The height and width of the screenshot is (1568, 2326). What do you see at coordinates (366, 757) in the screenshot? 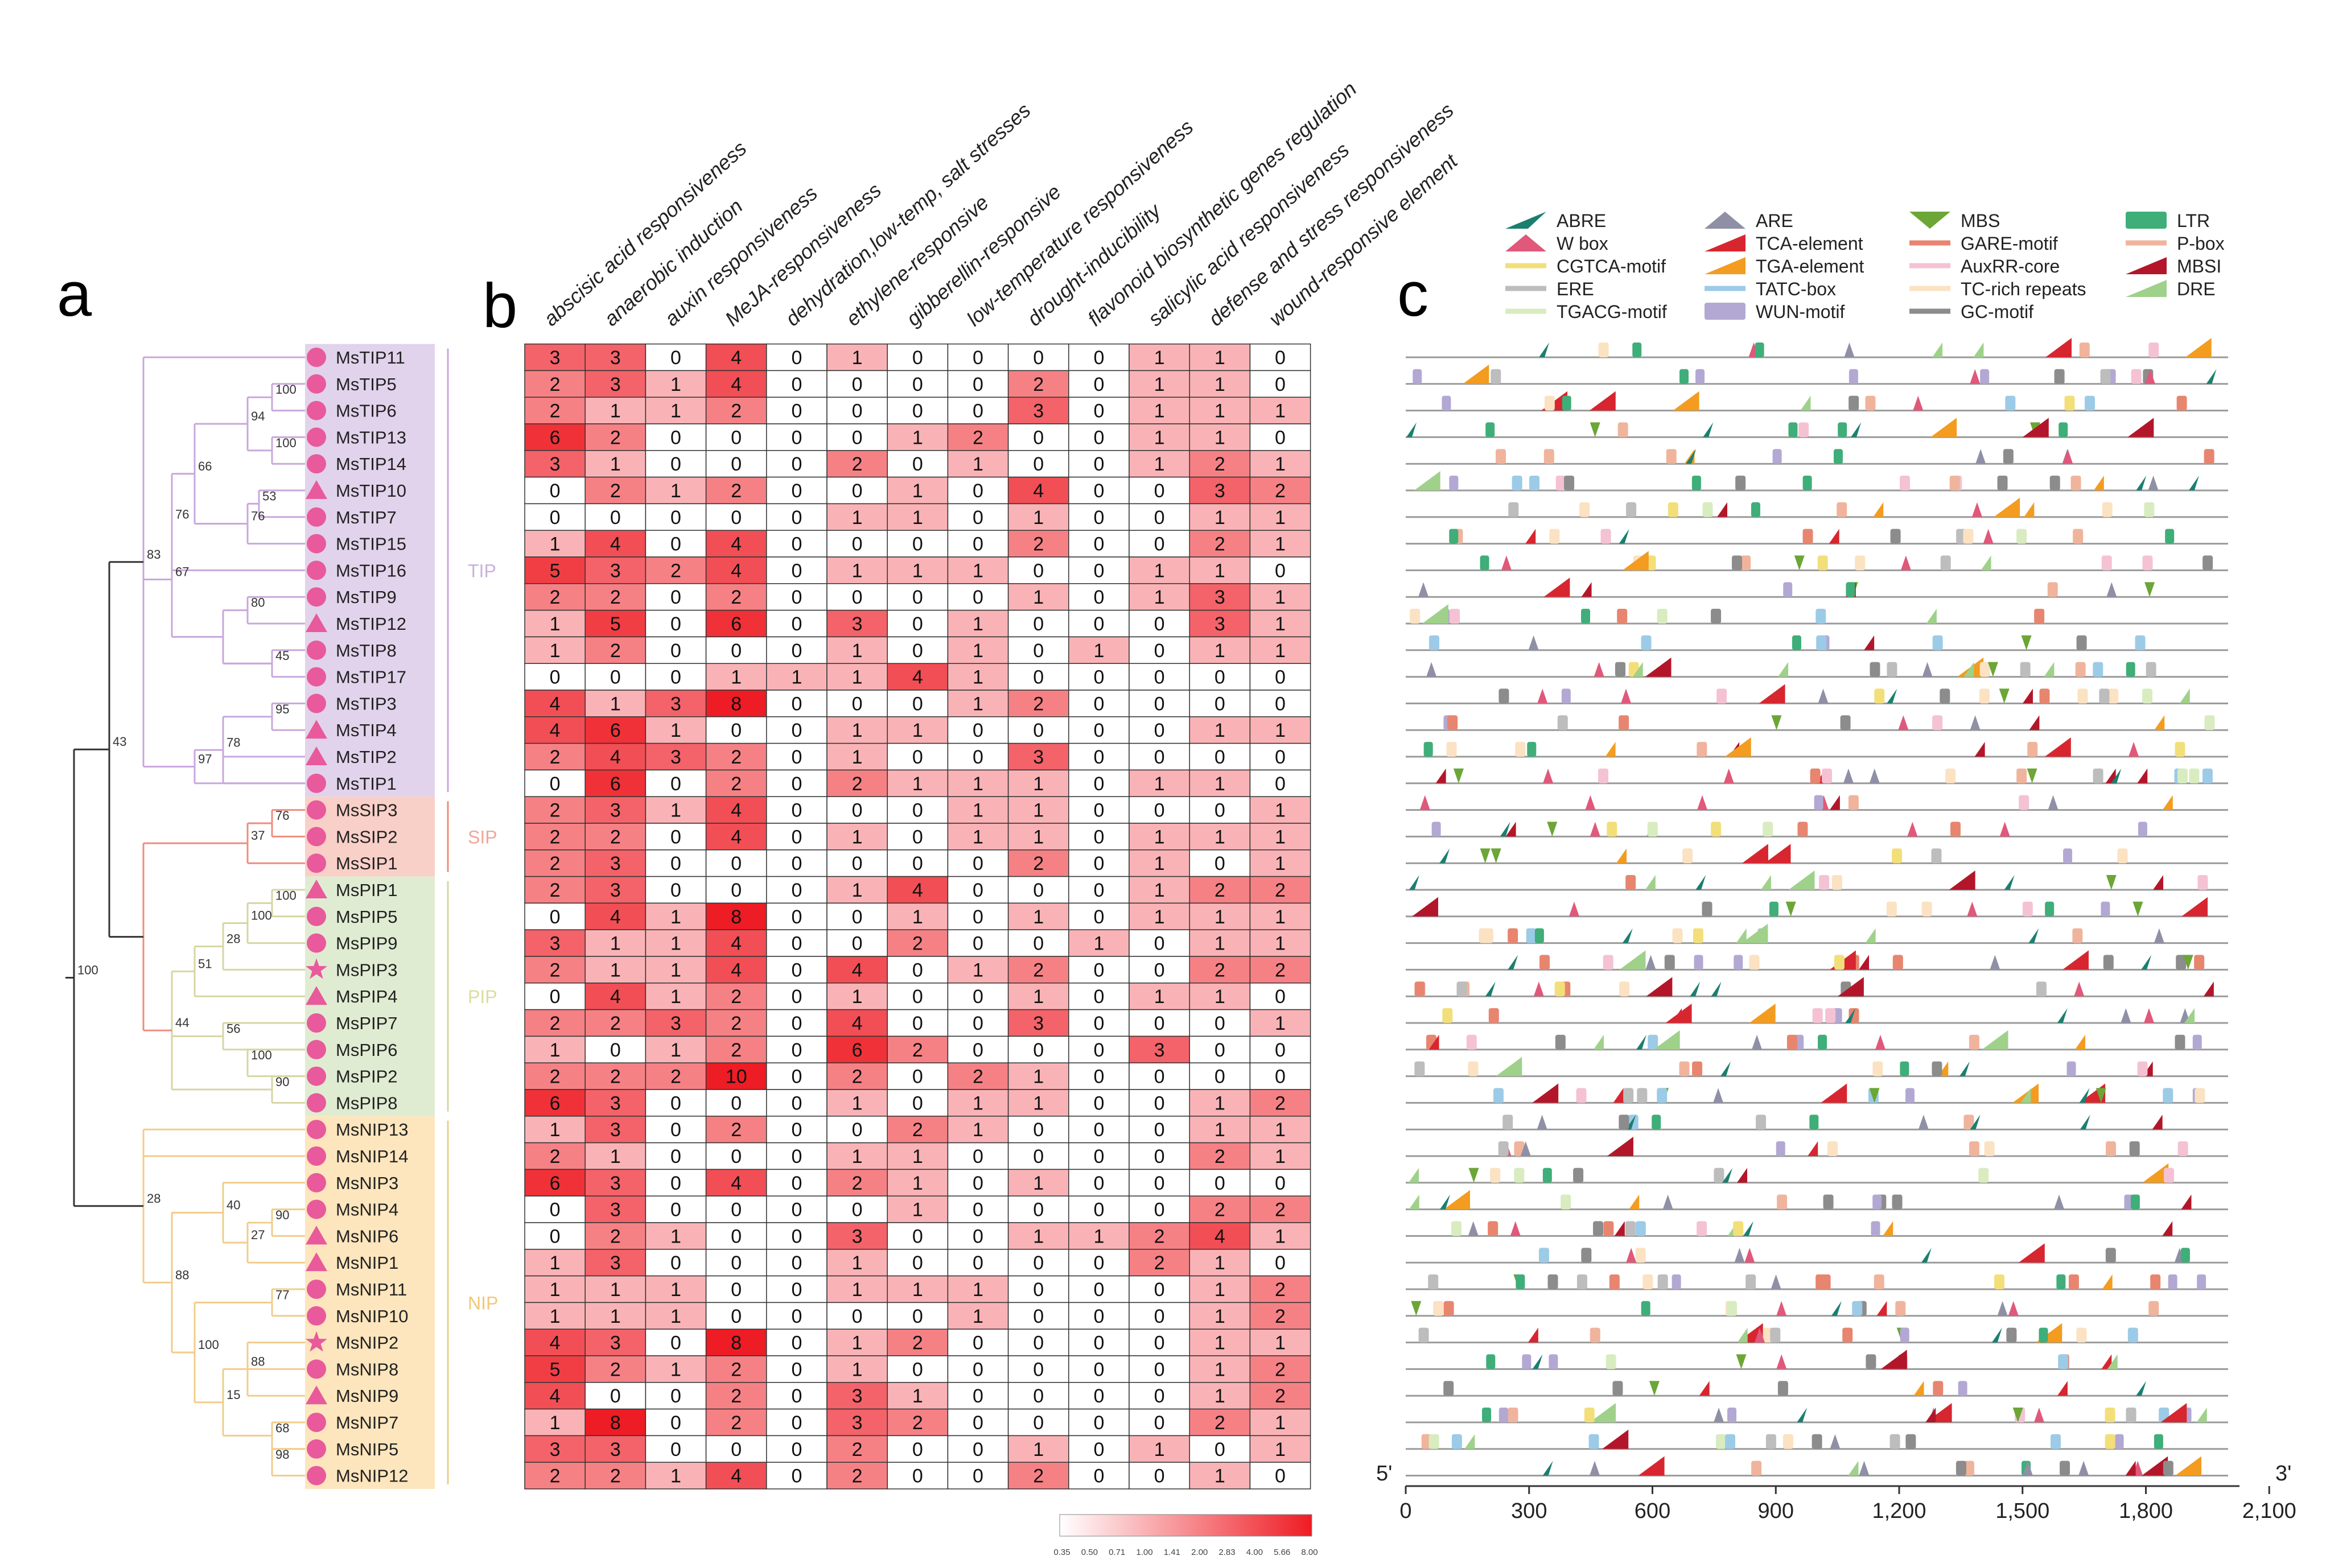
I see `gene-label: MsTIP2` at bounding box center [366, 757].